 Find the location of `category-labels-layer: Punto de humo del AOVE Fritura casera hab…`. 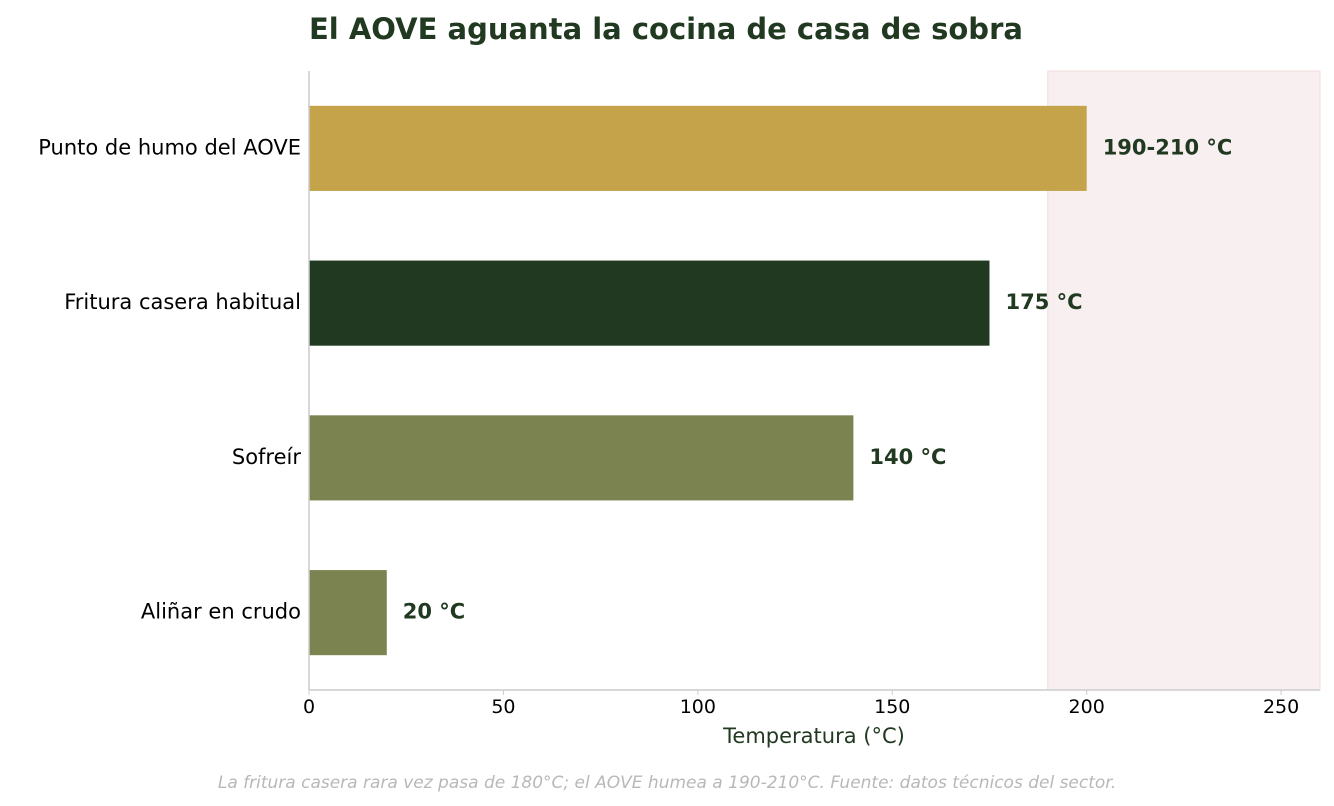

category-labels-layer: Punto de humo del AOVE Fritura casera hab… is located at coordinates (169, 379).